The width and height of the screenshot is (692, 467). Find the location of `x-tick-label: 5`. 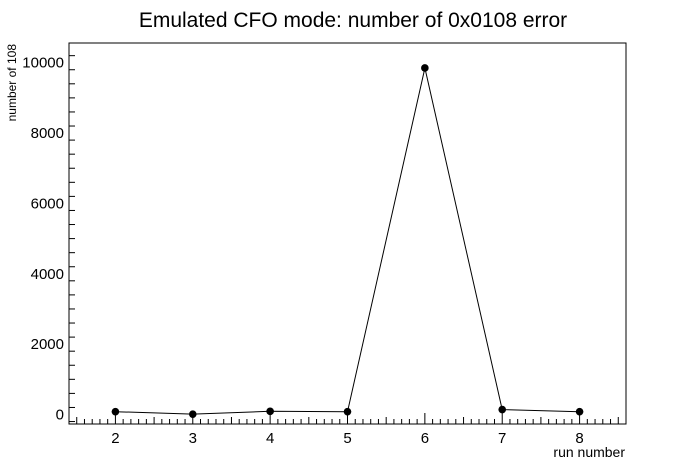

x-tick-label: 5 is located at coordinates (347, 438).